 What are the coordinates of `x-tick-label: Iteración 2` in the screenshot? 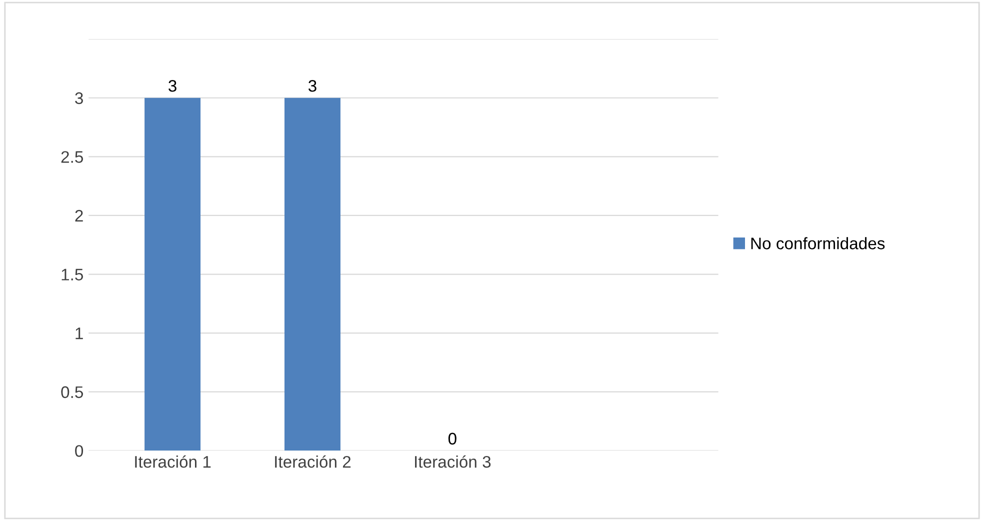 It's located at (313, 461).